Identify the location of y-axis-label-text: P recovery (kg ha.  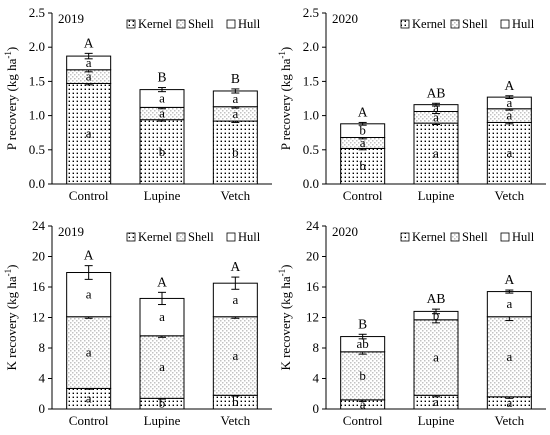
(285, 104).